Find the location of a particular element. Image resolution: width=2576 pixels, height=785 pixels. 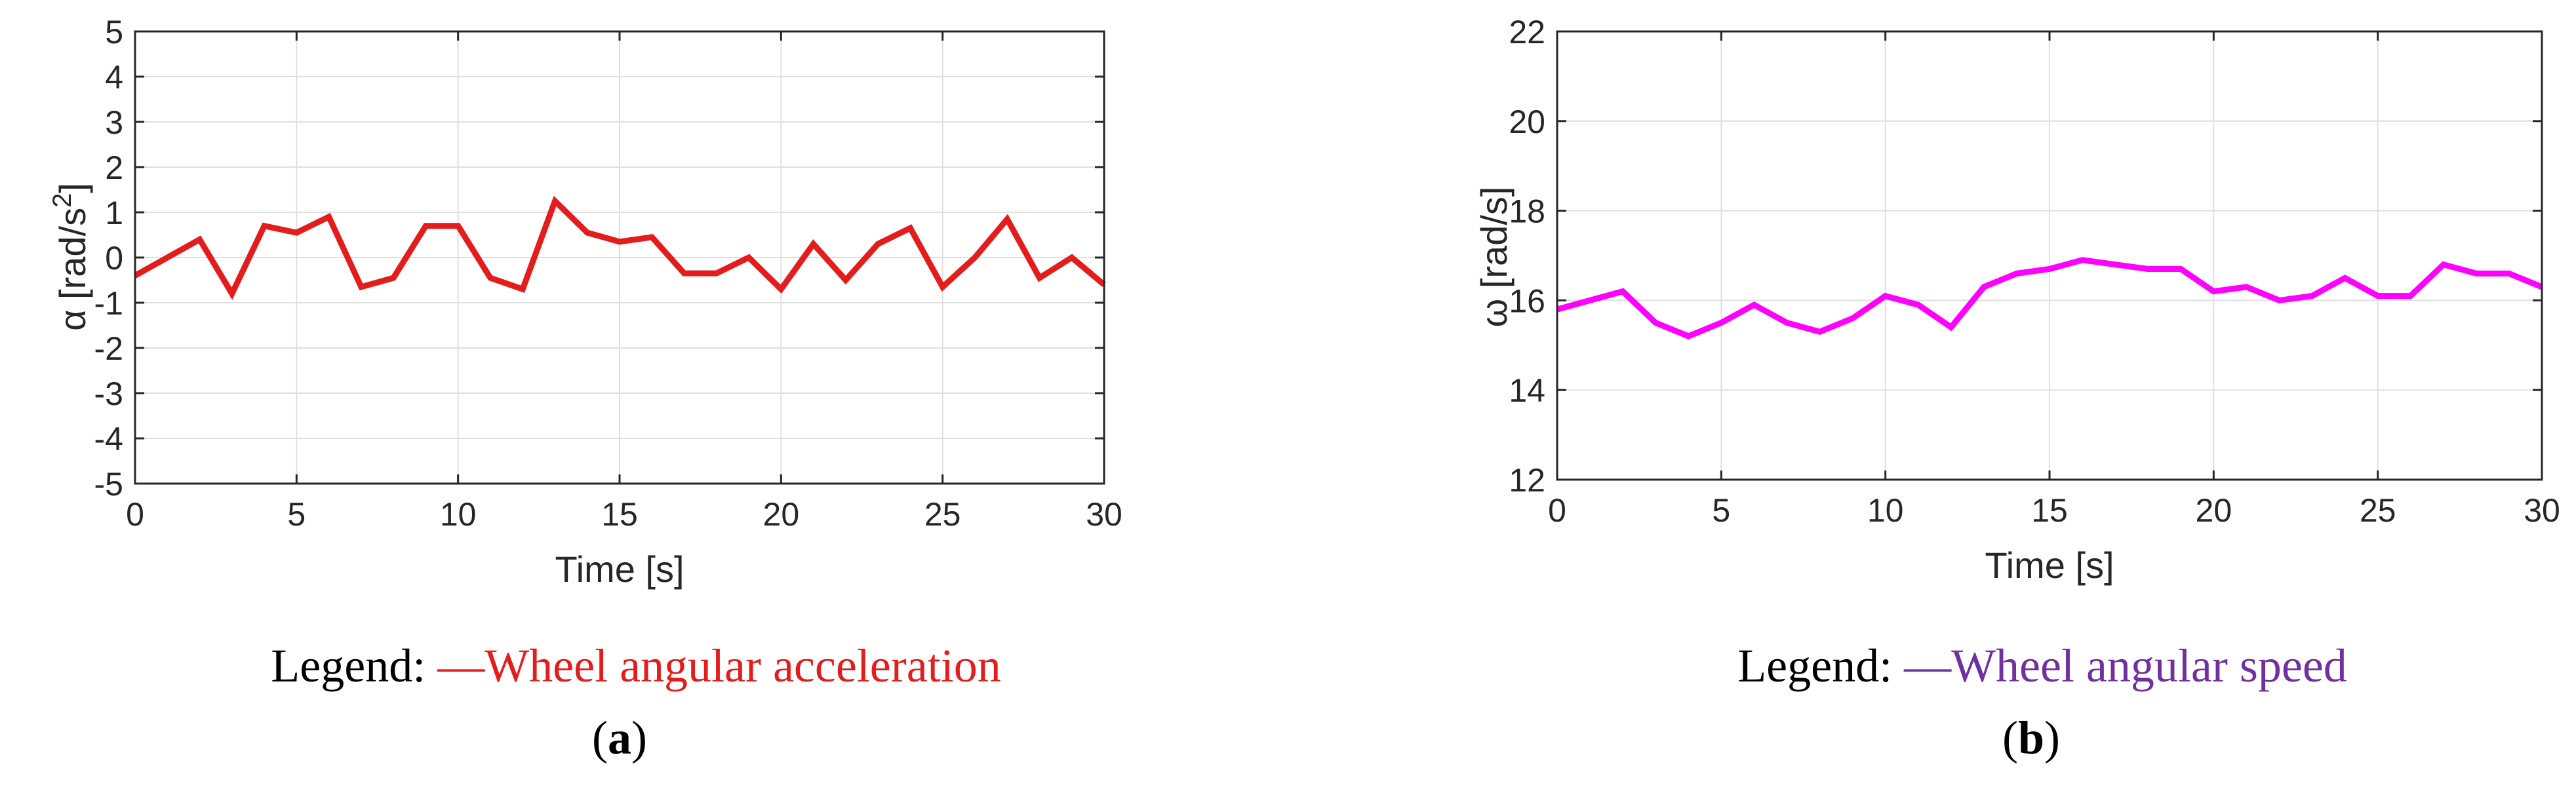

y-tick-label: 18 is located at coordinates (1527, 212).